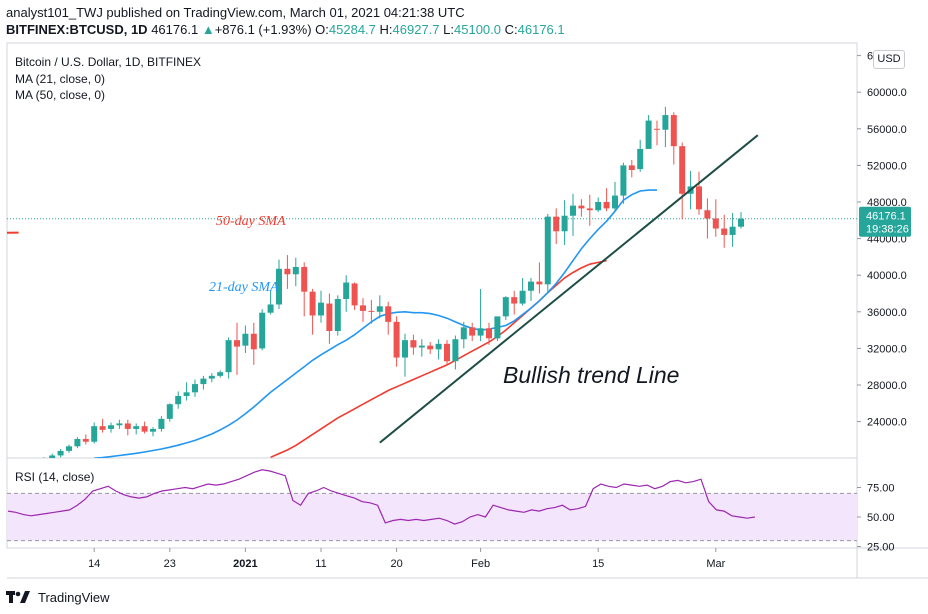  I want to click on rsi-tick-label: 75.00, so click(881, 489).